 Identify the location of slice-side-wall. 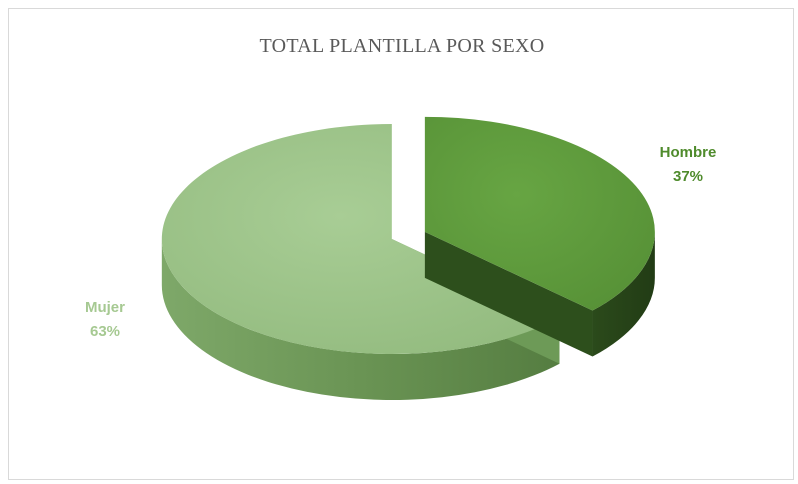
(623, 294).